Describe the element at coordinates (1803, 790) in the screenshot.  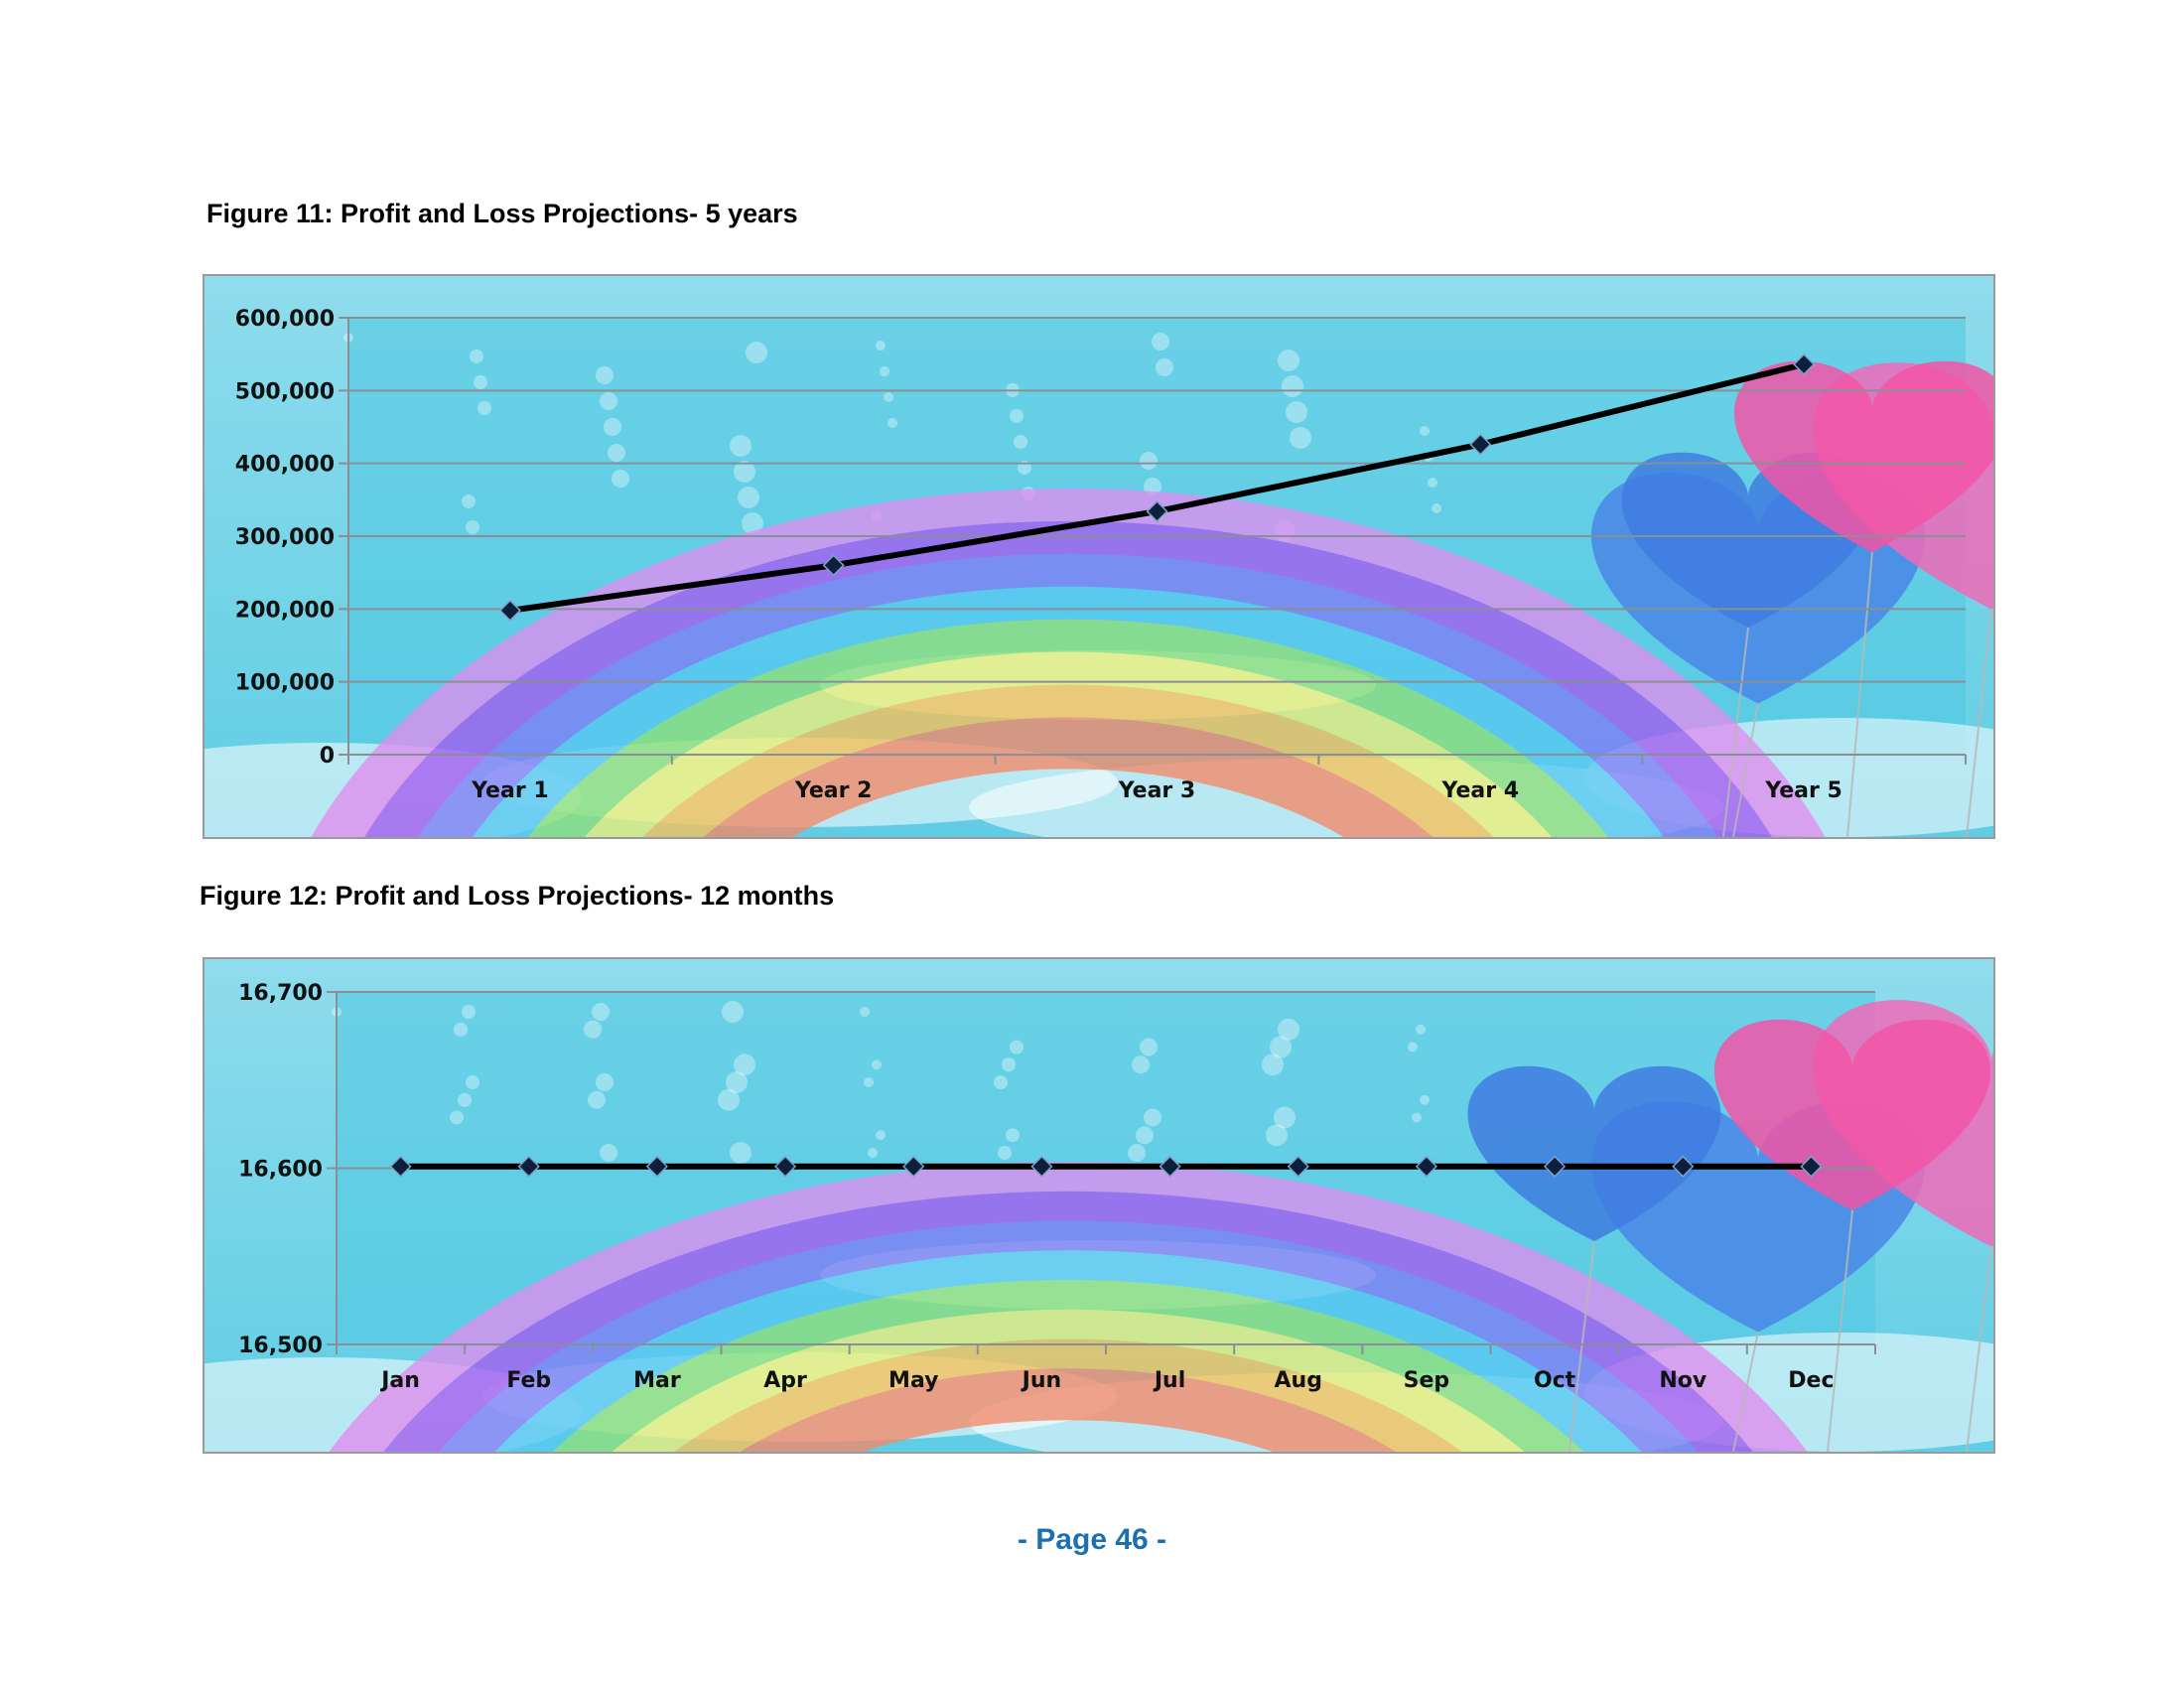
I see `x-tick-label: Year 5` at that location.